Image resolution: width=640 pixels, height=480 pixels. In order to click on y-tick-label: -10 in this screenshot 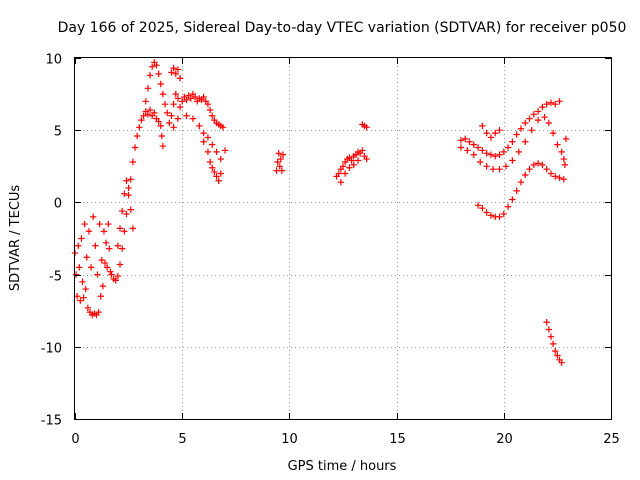, I will do `click(51, 349)`.